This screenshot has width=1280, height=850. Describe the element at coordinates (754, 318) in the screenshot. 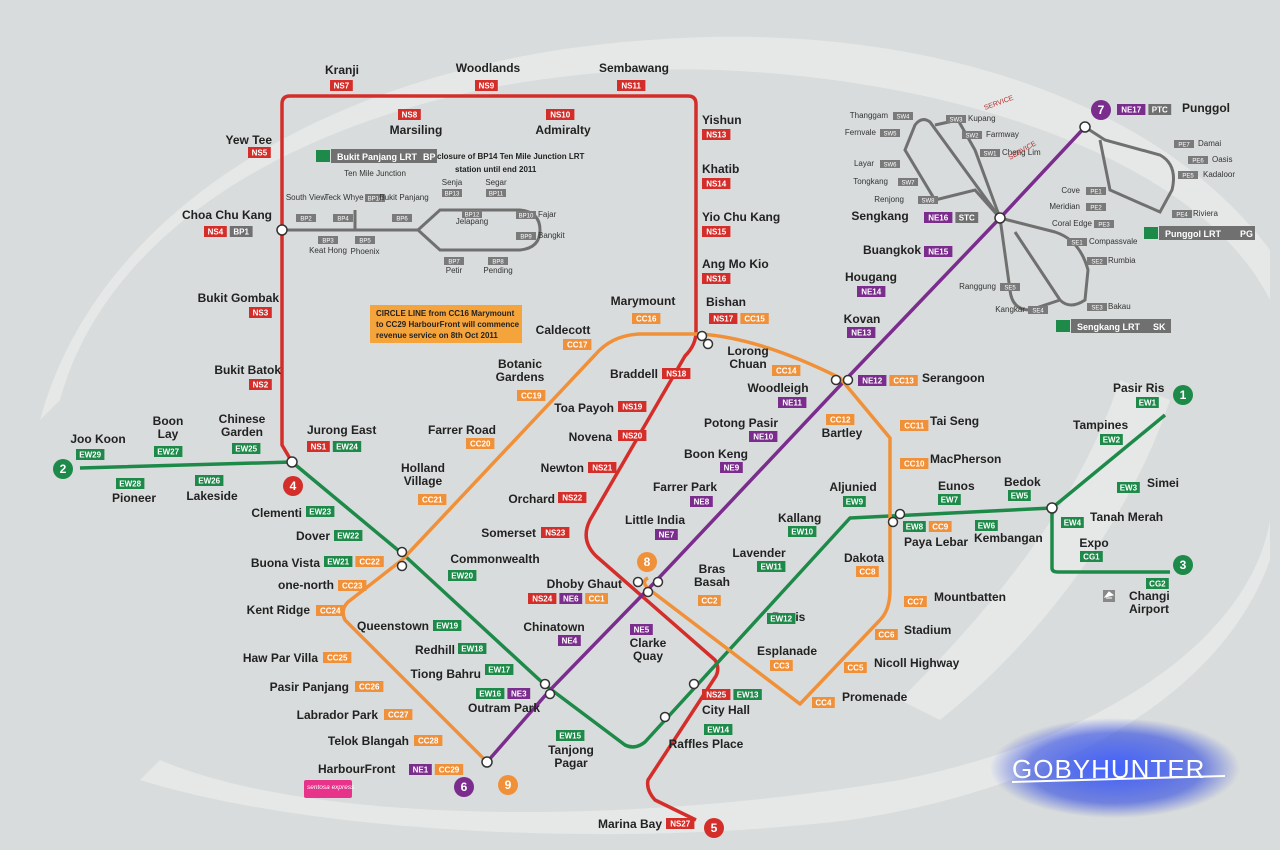

I see `station-code-cc15: CC15` at that location.